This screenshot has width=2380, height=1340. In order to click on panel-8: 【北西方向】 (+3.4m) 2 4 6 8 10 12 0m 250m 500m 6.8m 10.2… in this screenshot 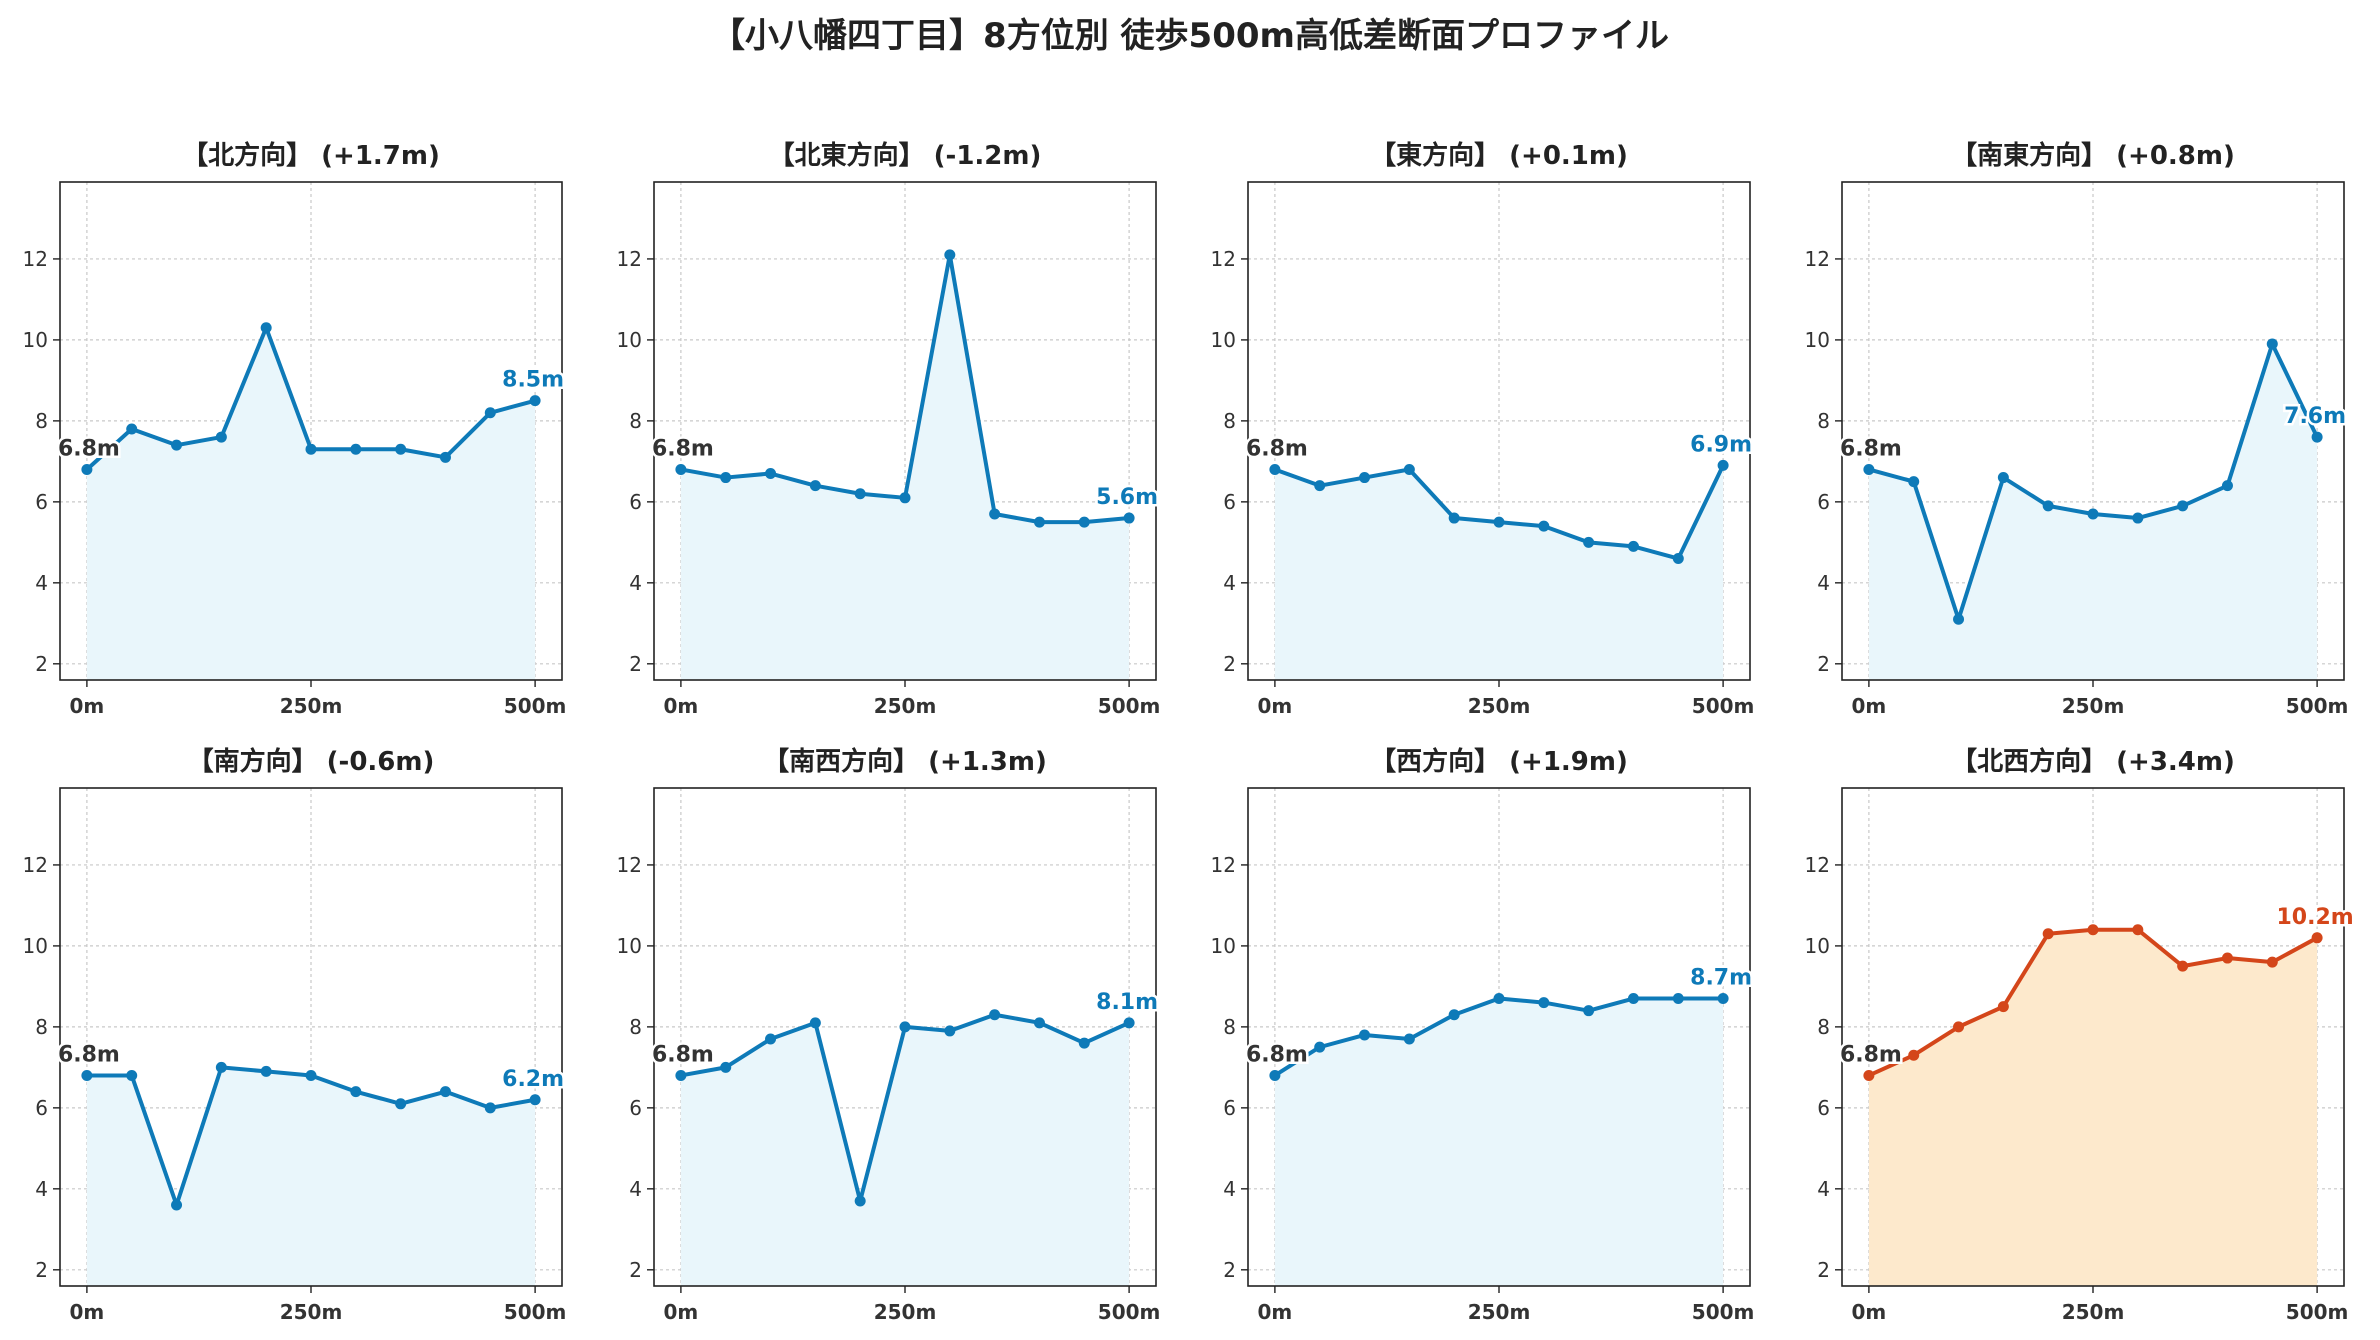, I will do `click(2081, 1035)`.